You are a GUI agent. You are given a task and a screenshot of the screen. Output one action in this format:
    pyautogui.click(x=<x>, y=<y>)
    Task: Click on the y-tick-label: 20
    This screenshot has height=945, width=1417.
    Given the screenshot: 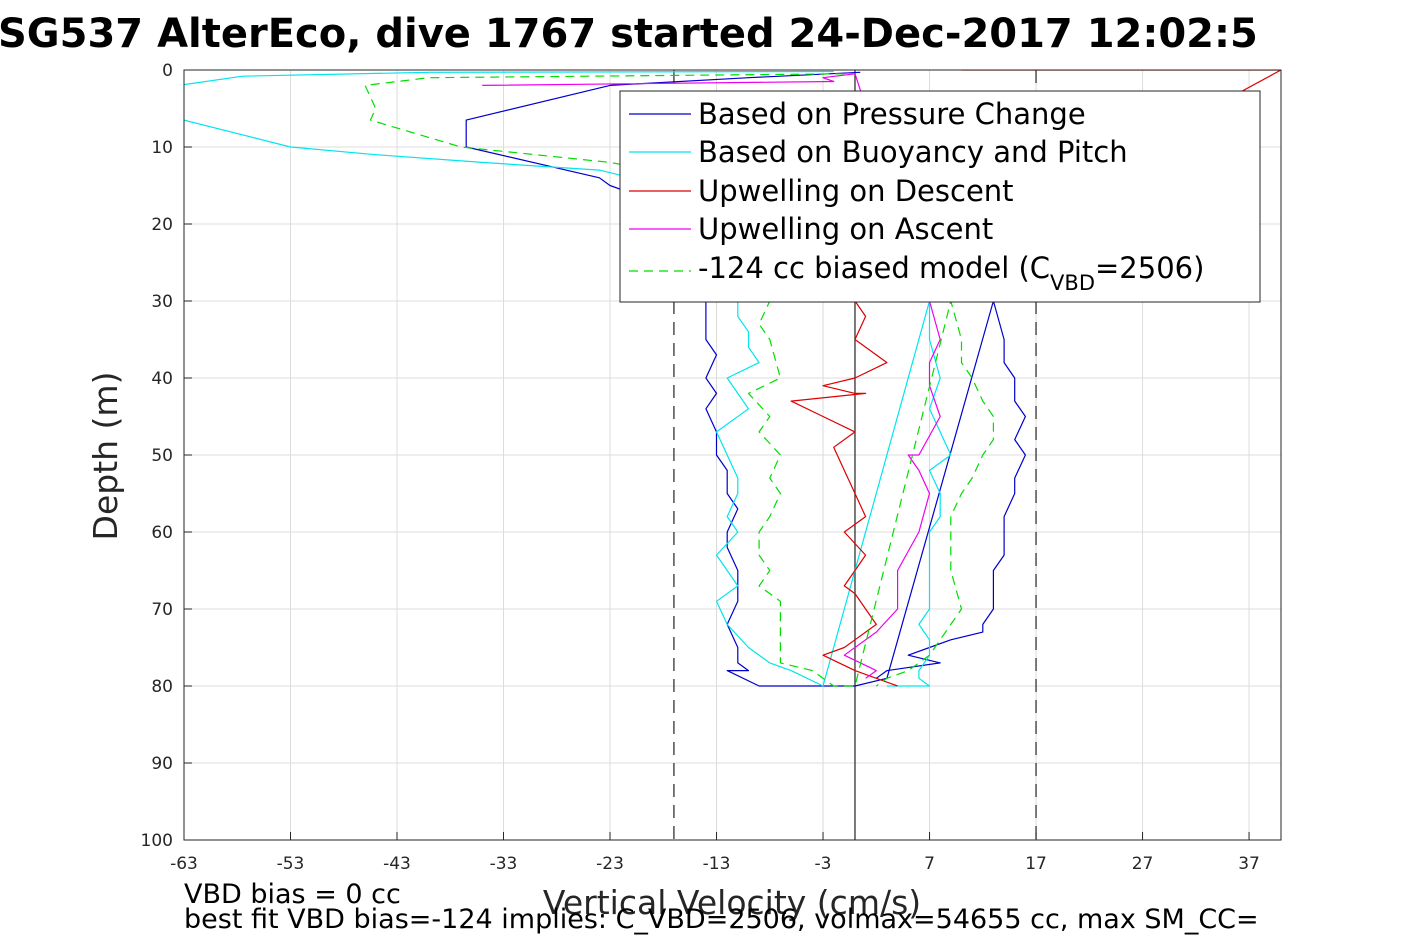 What is the action you would take?
    pyautogui.click(x=162, y=225)
    